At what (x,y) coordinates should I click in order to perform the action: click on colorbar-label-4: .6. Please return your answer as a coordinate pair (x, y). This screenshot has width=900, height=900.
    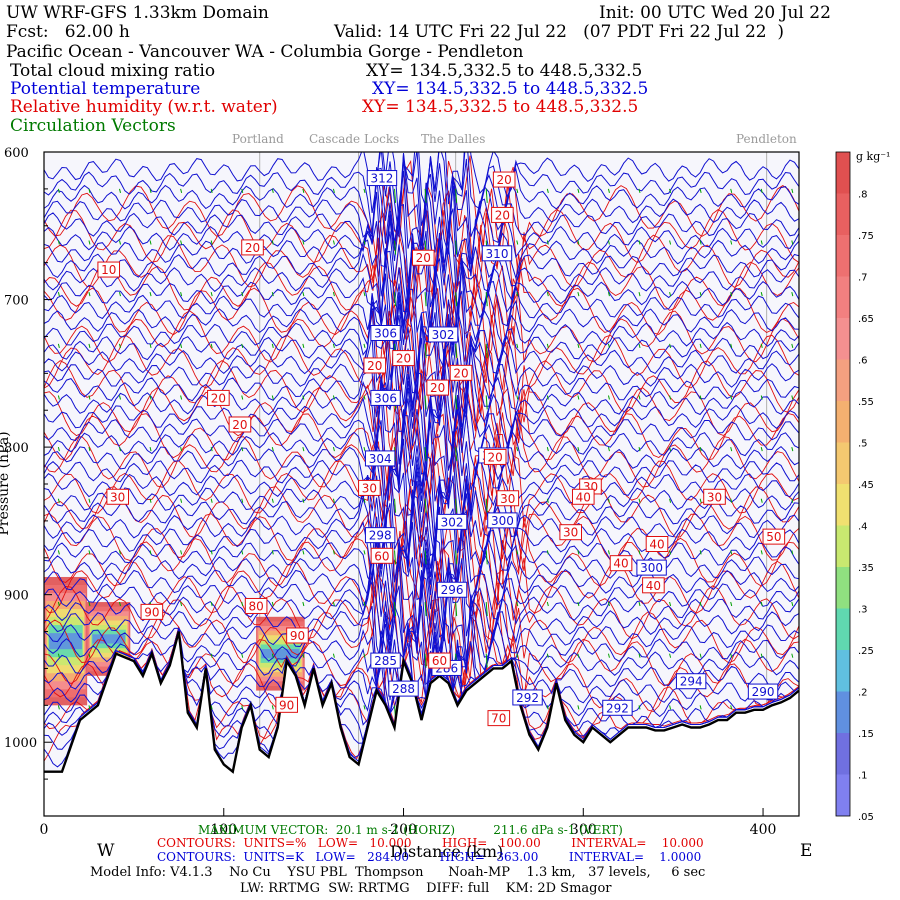
    Looking at the image, I should click on (863, 361).